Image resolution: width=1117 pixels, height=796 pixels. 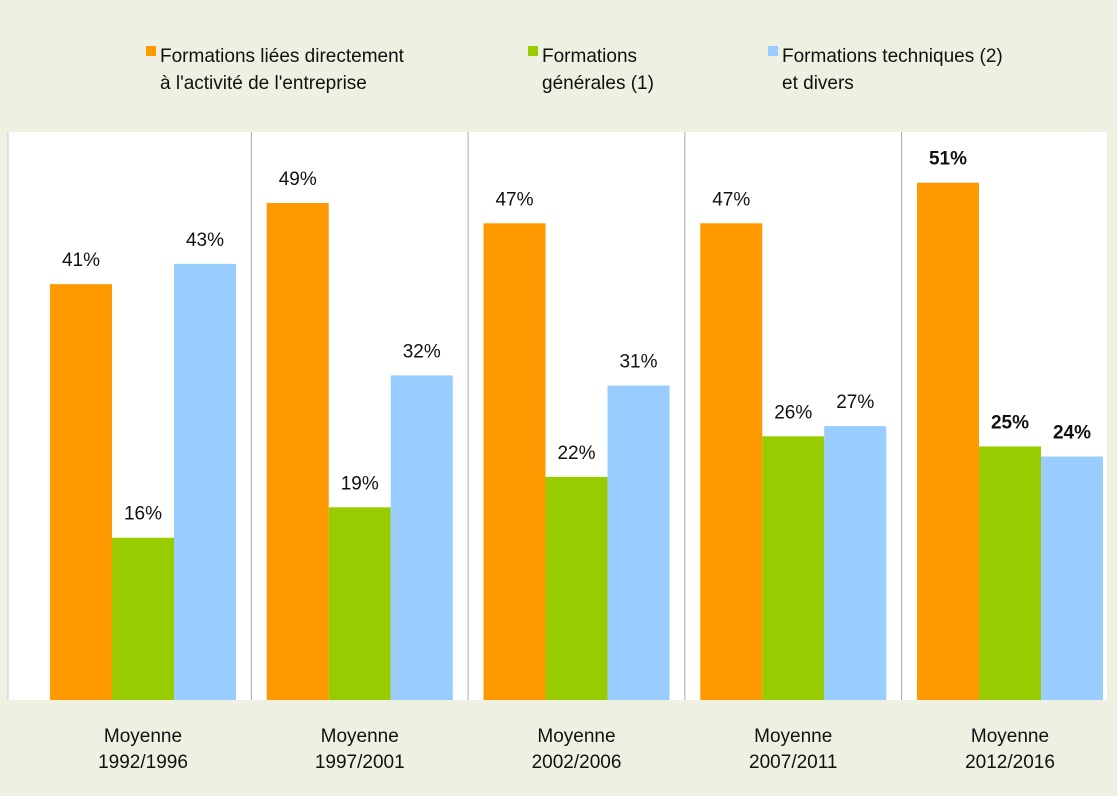 What do you see at coordinates (1010, 749) in the screenshot?
I see `x-tick-label: Moyenne 2012/2016` at bounding box center [1010, 749].